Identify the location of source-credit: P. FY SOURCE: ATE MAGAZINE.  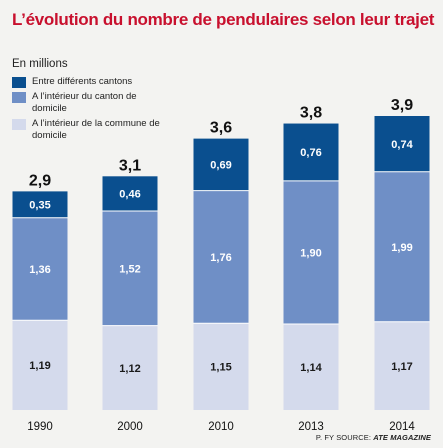
(373, 437).